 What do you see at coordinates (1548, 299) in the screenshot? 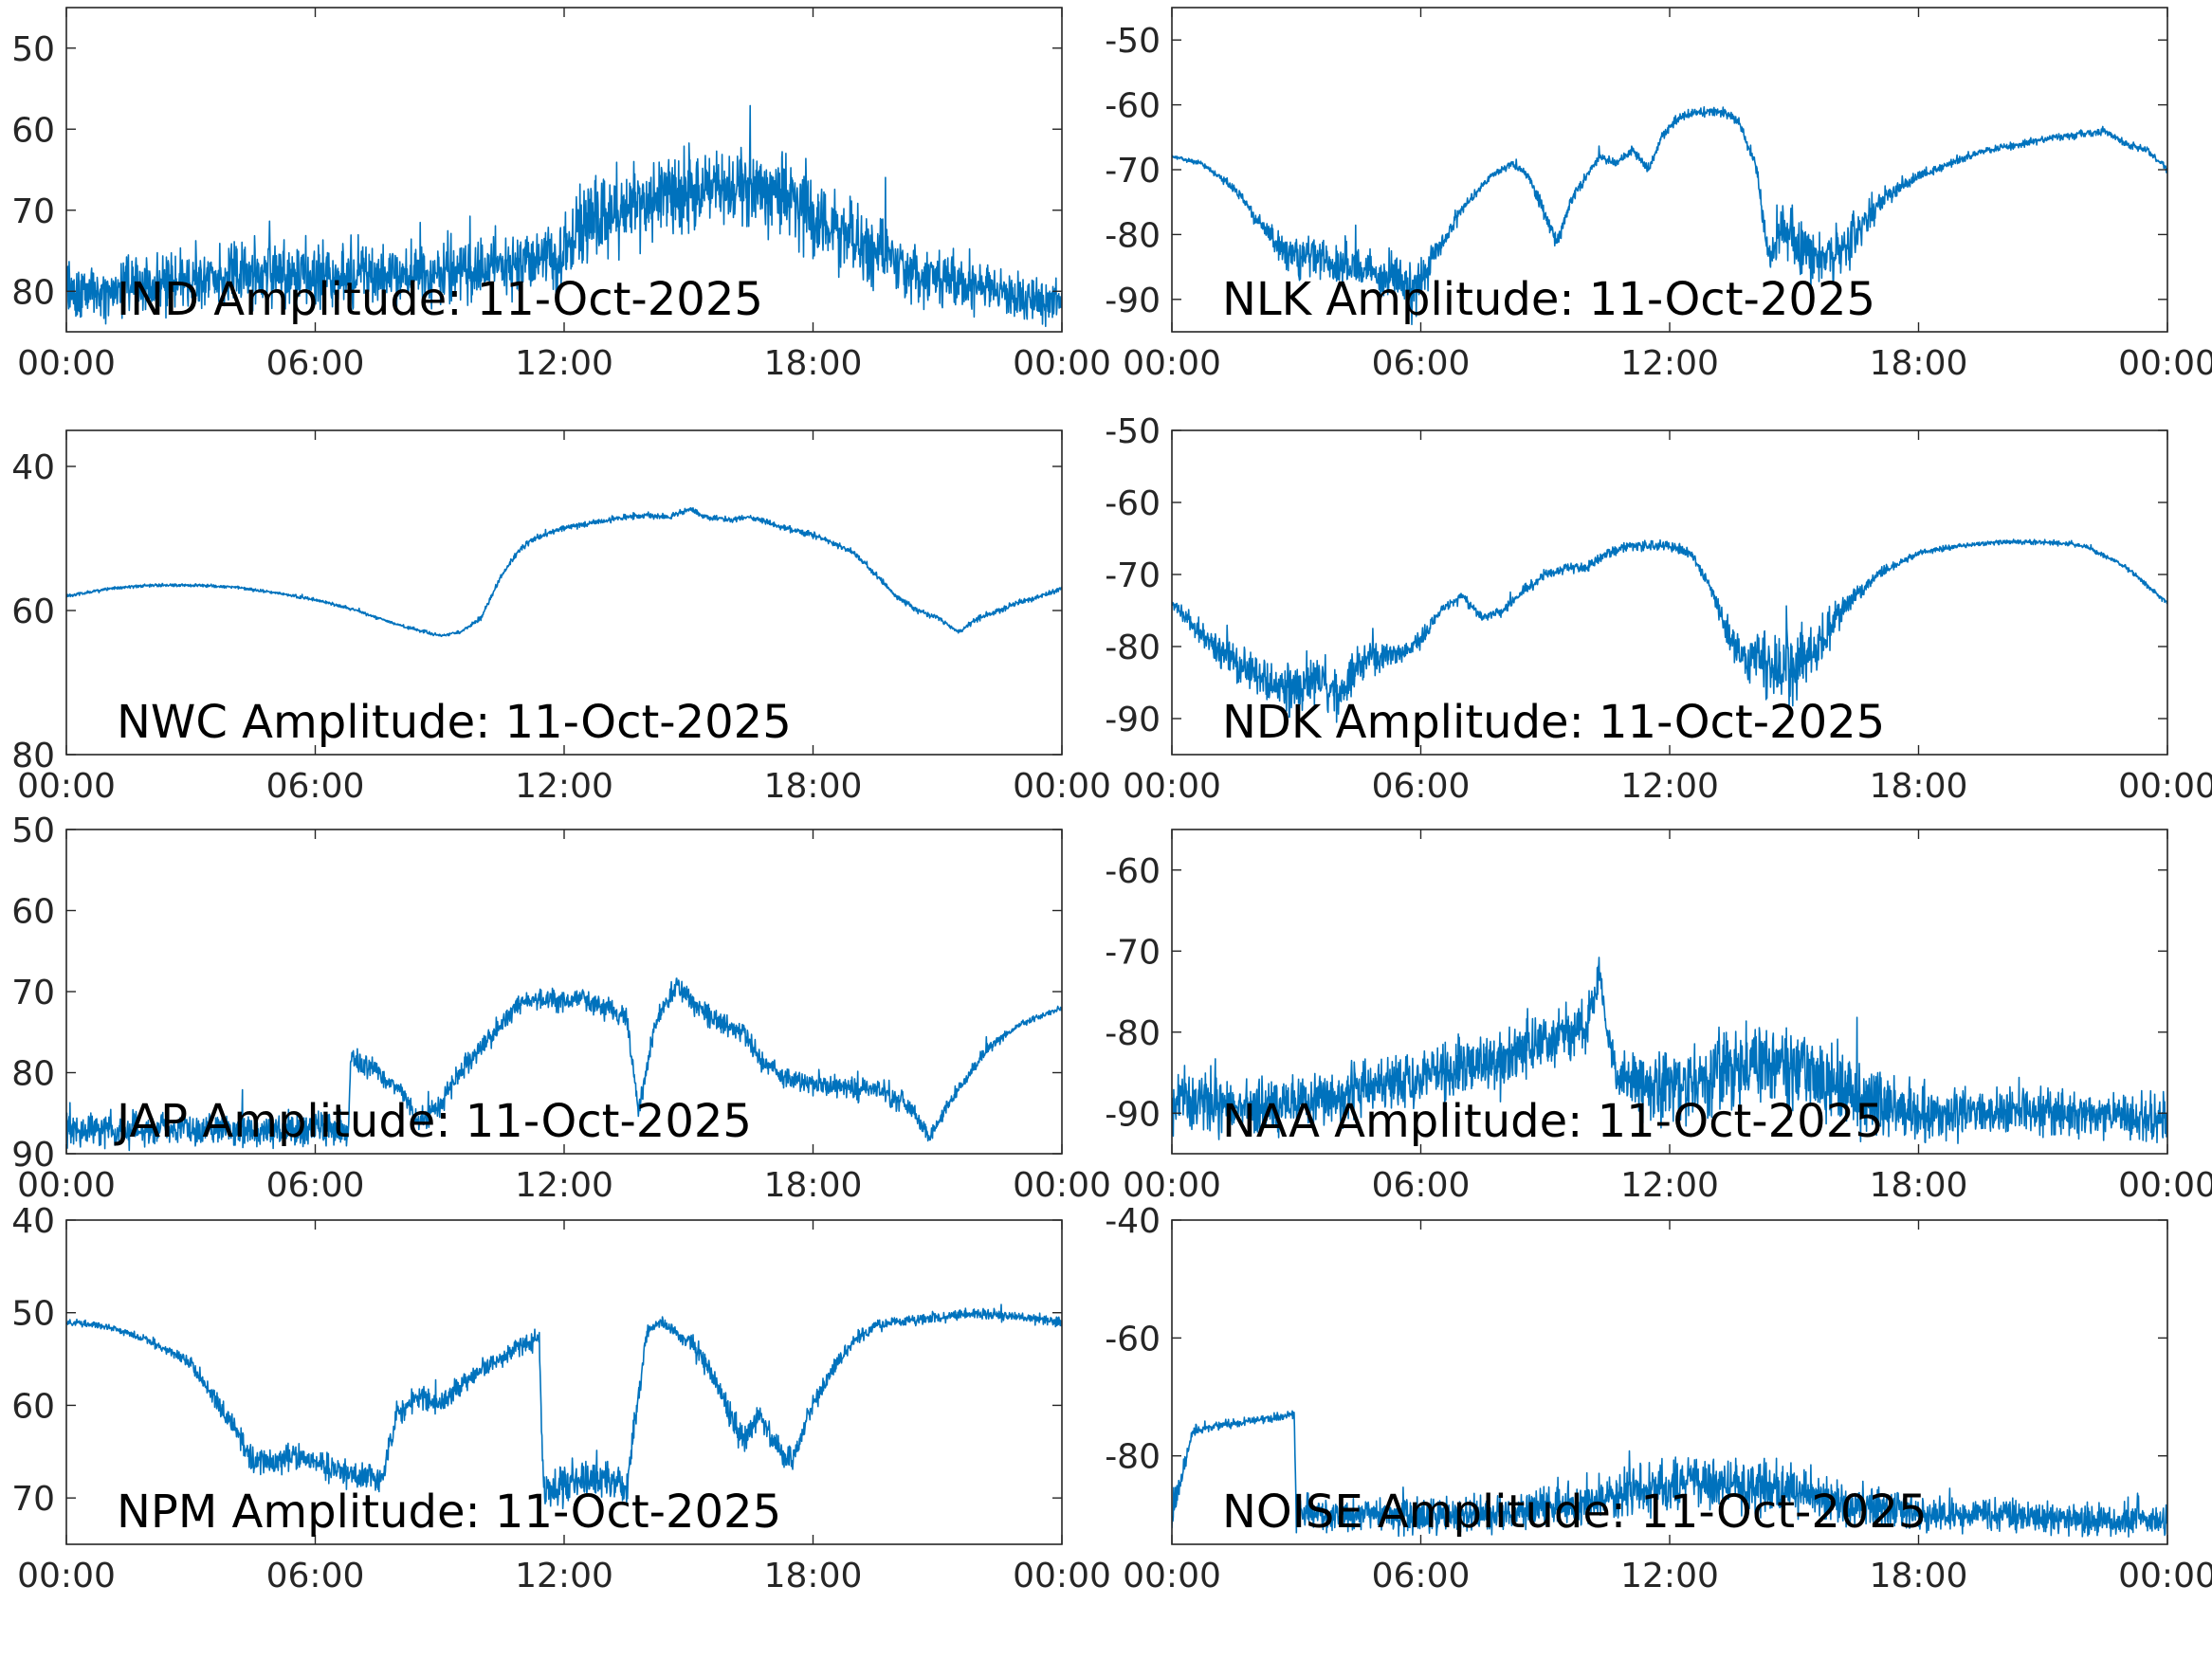
I see `plot-annotation: NLK Amplitude: 11-Oct-2025` at bounding box center [1548, 299].